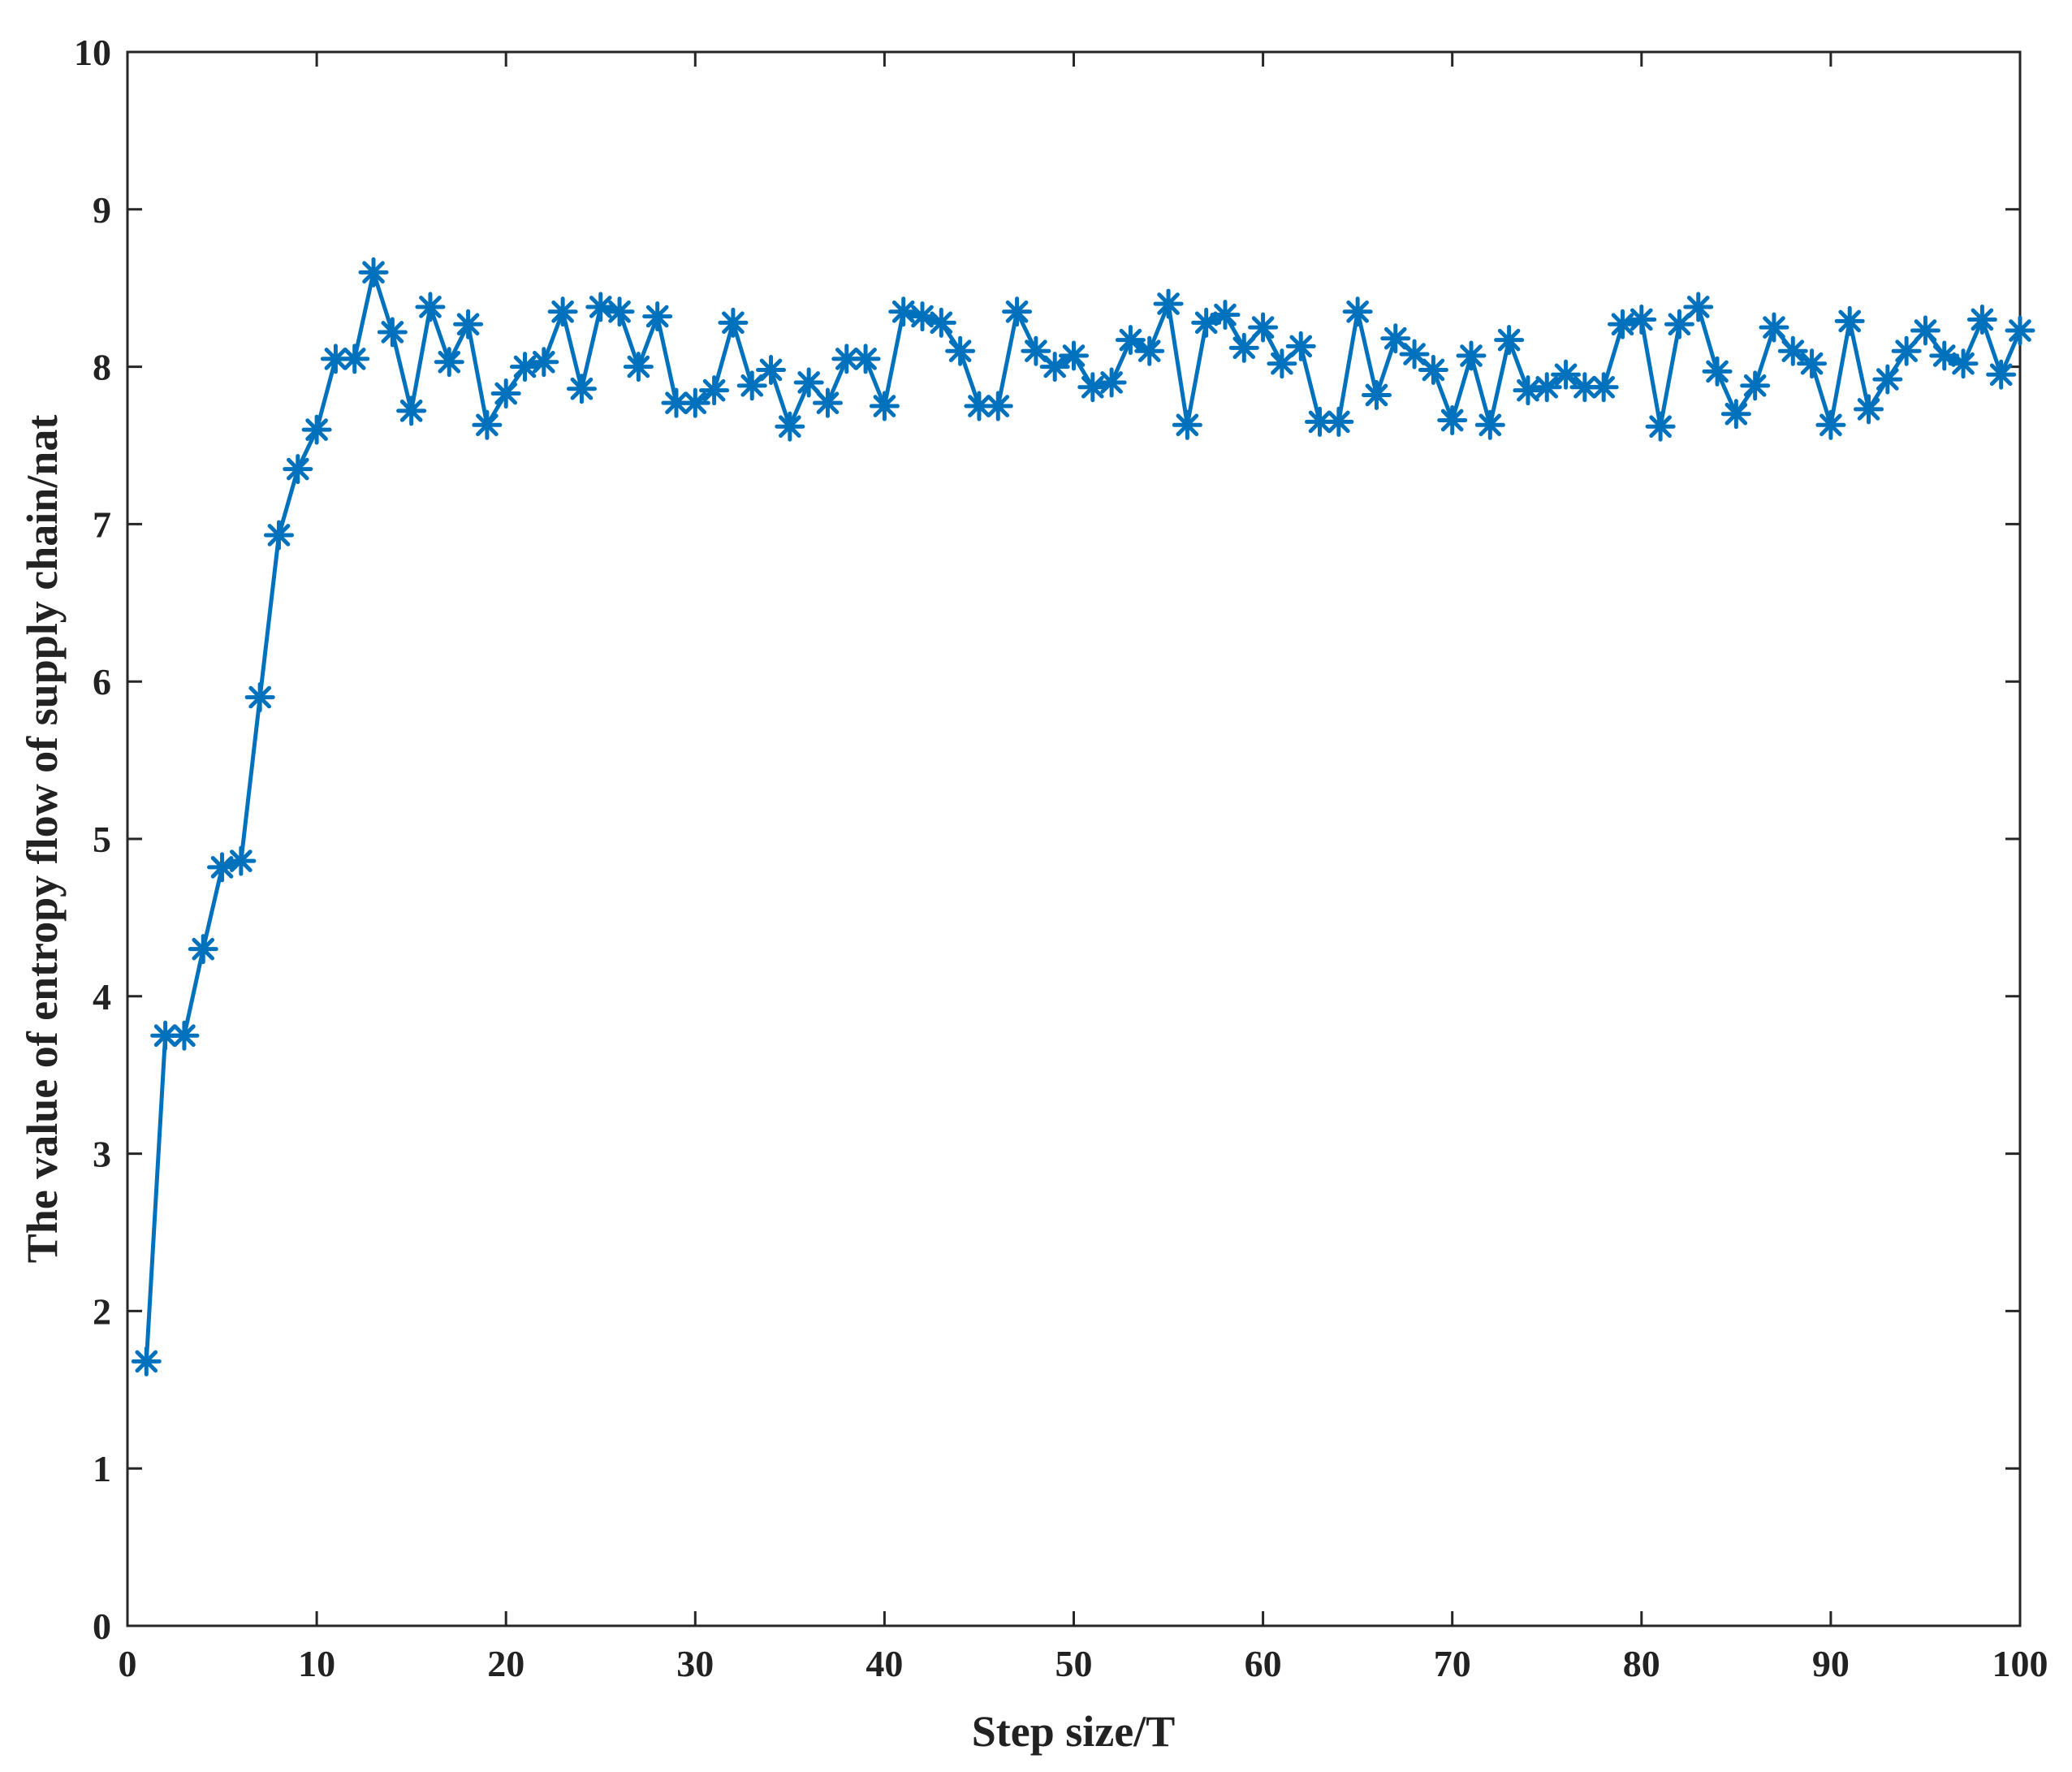  Describe the element at coordinates (102, 997) in the screenshot. I see `y-tick-label: 4` at that location.